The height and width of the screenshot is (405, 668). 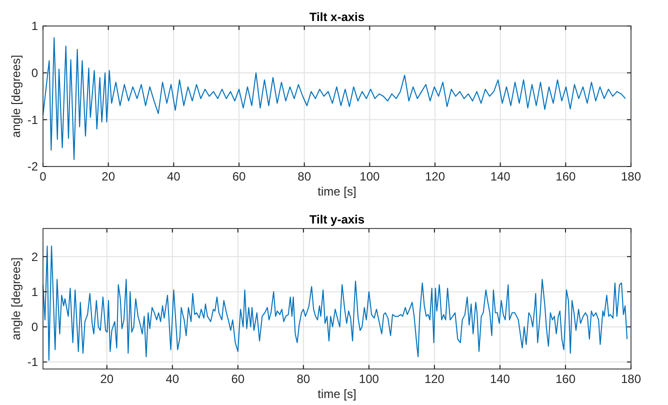 What do you see at coordinates (34, 257) in the screenshot?
I see `y-tick-label: 2` at bounding box center [34, 257].